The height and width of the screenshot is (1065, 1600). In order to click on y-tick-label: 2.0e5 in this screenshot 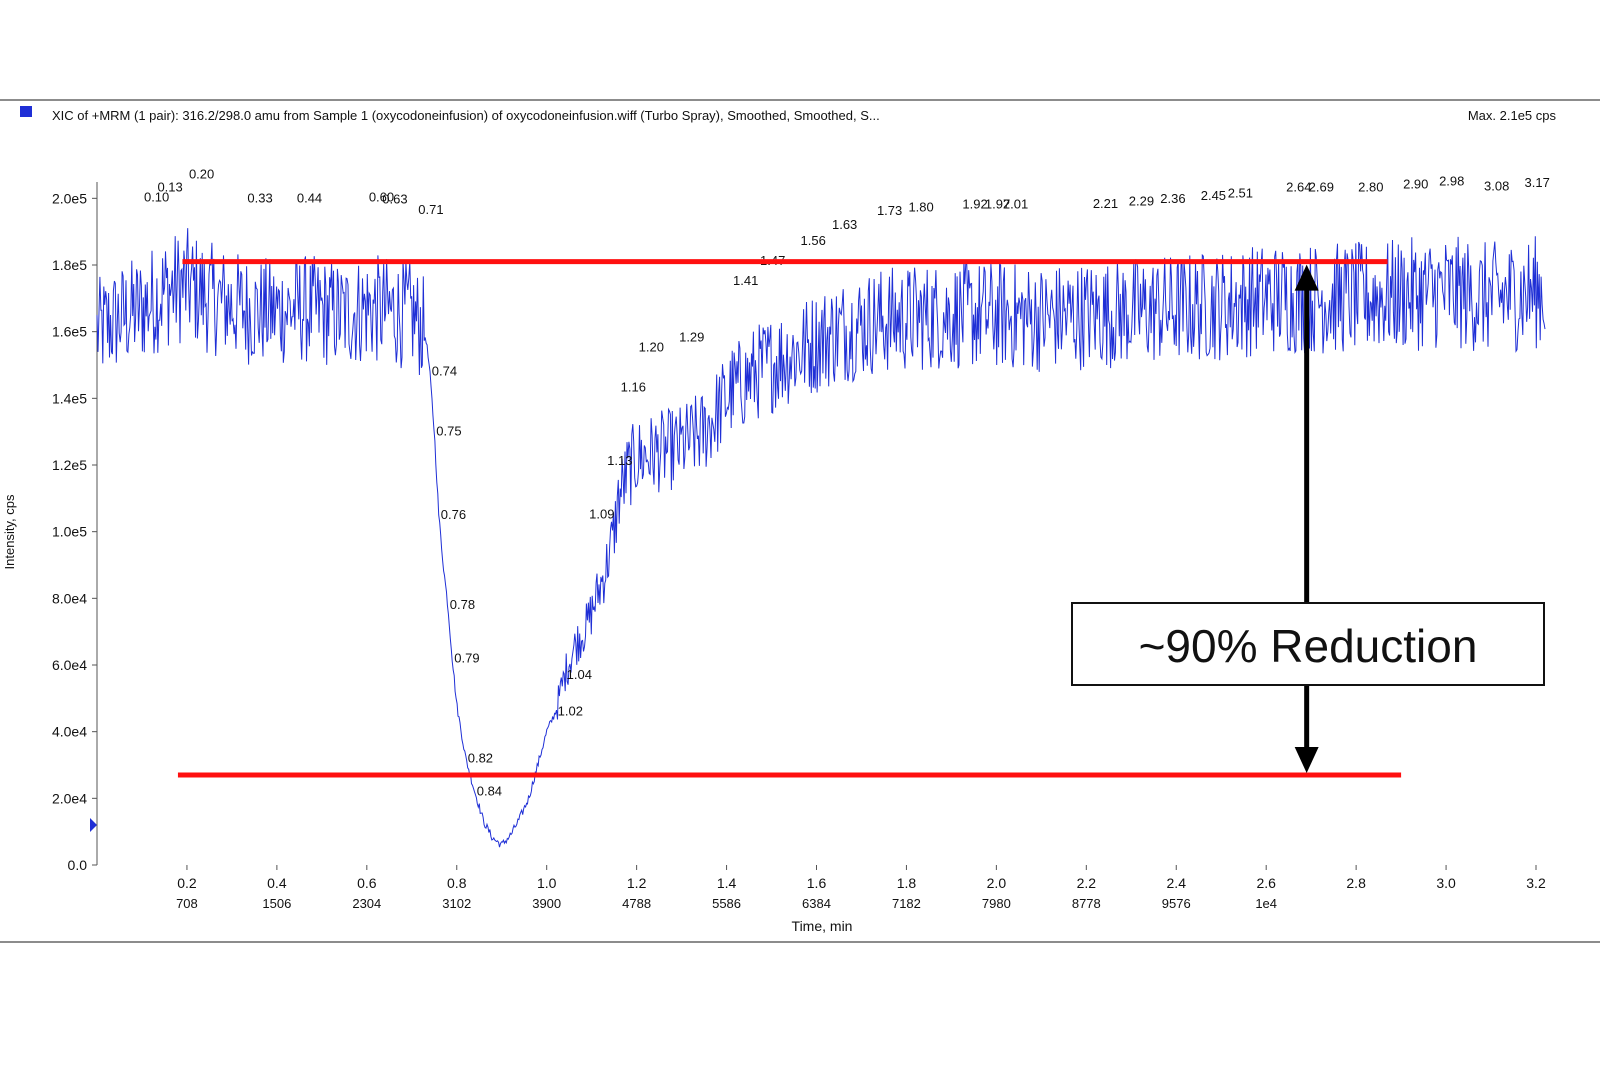, I will do `click(69, 198)`.